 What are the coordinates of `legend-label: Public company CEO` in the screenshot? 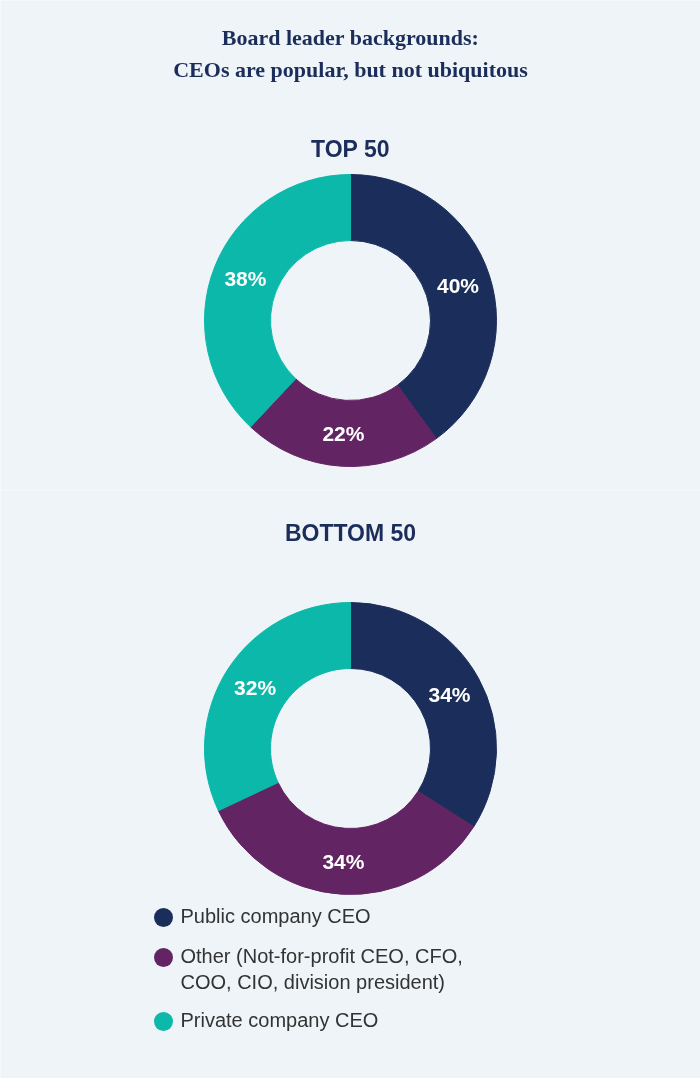 It's located at (275, 915).